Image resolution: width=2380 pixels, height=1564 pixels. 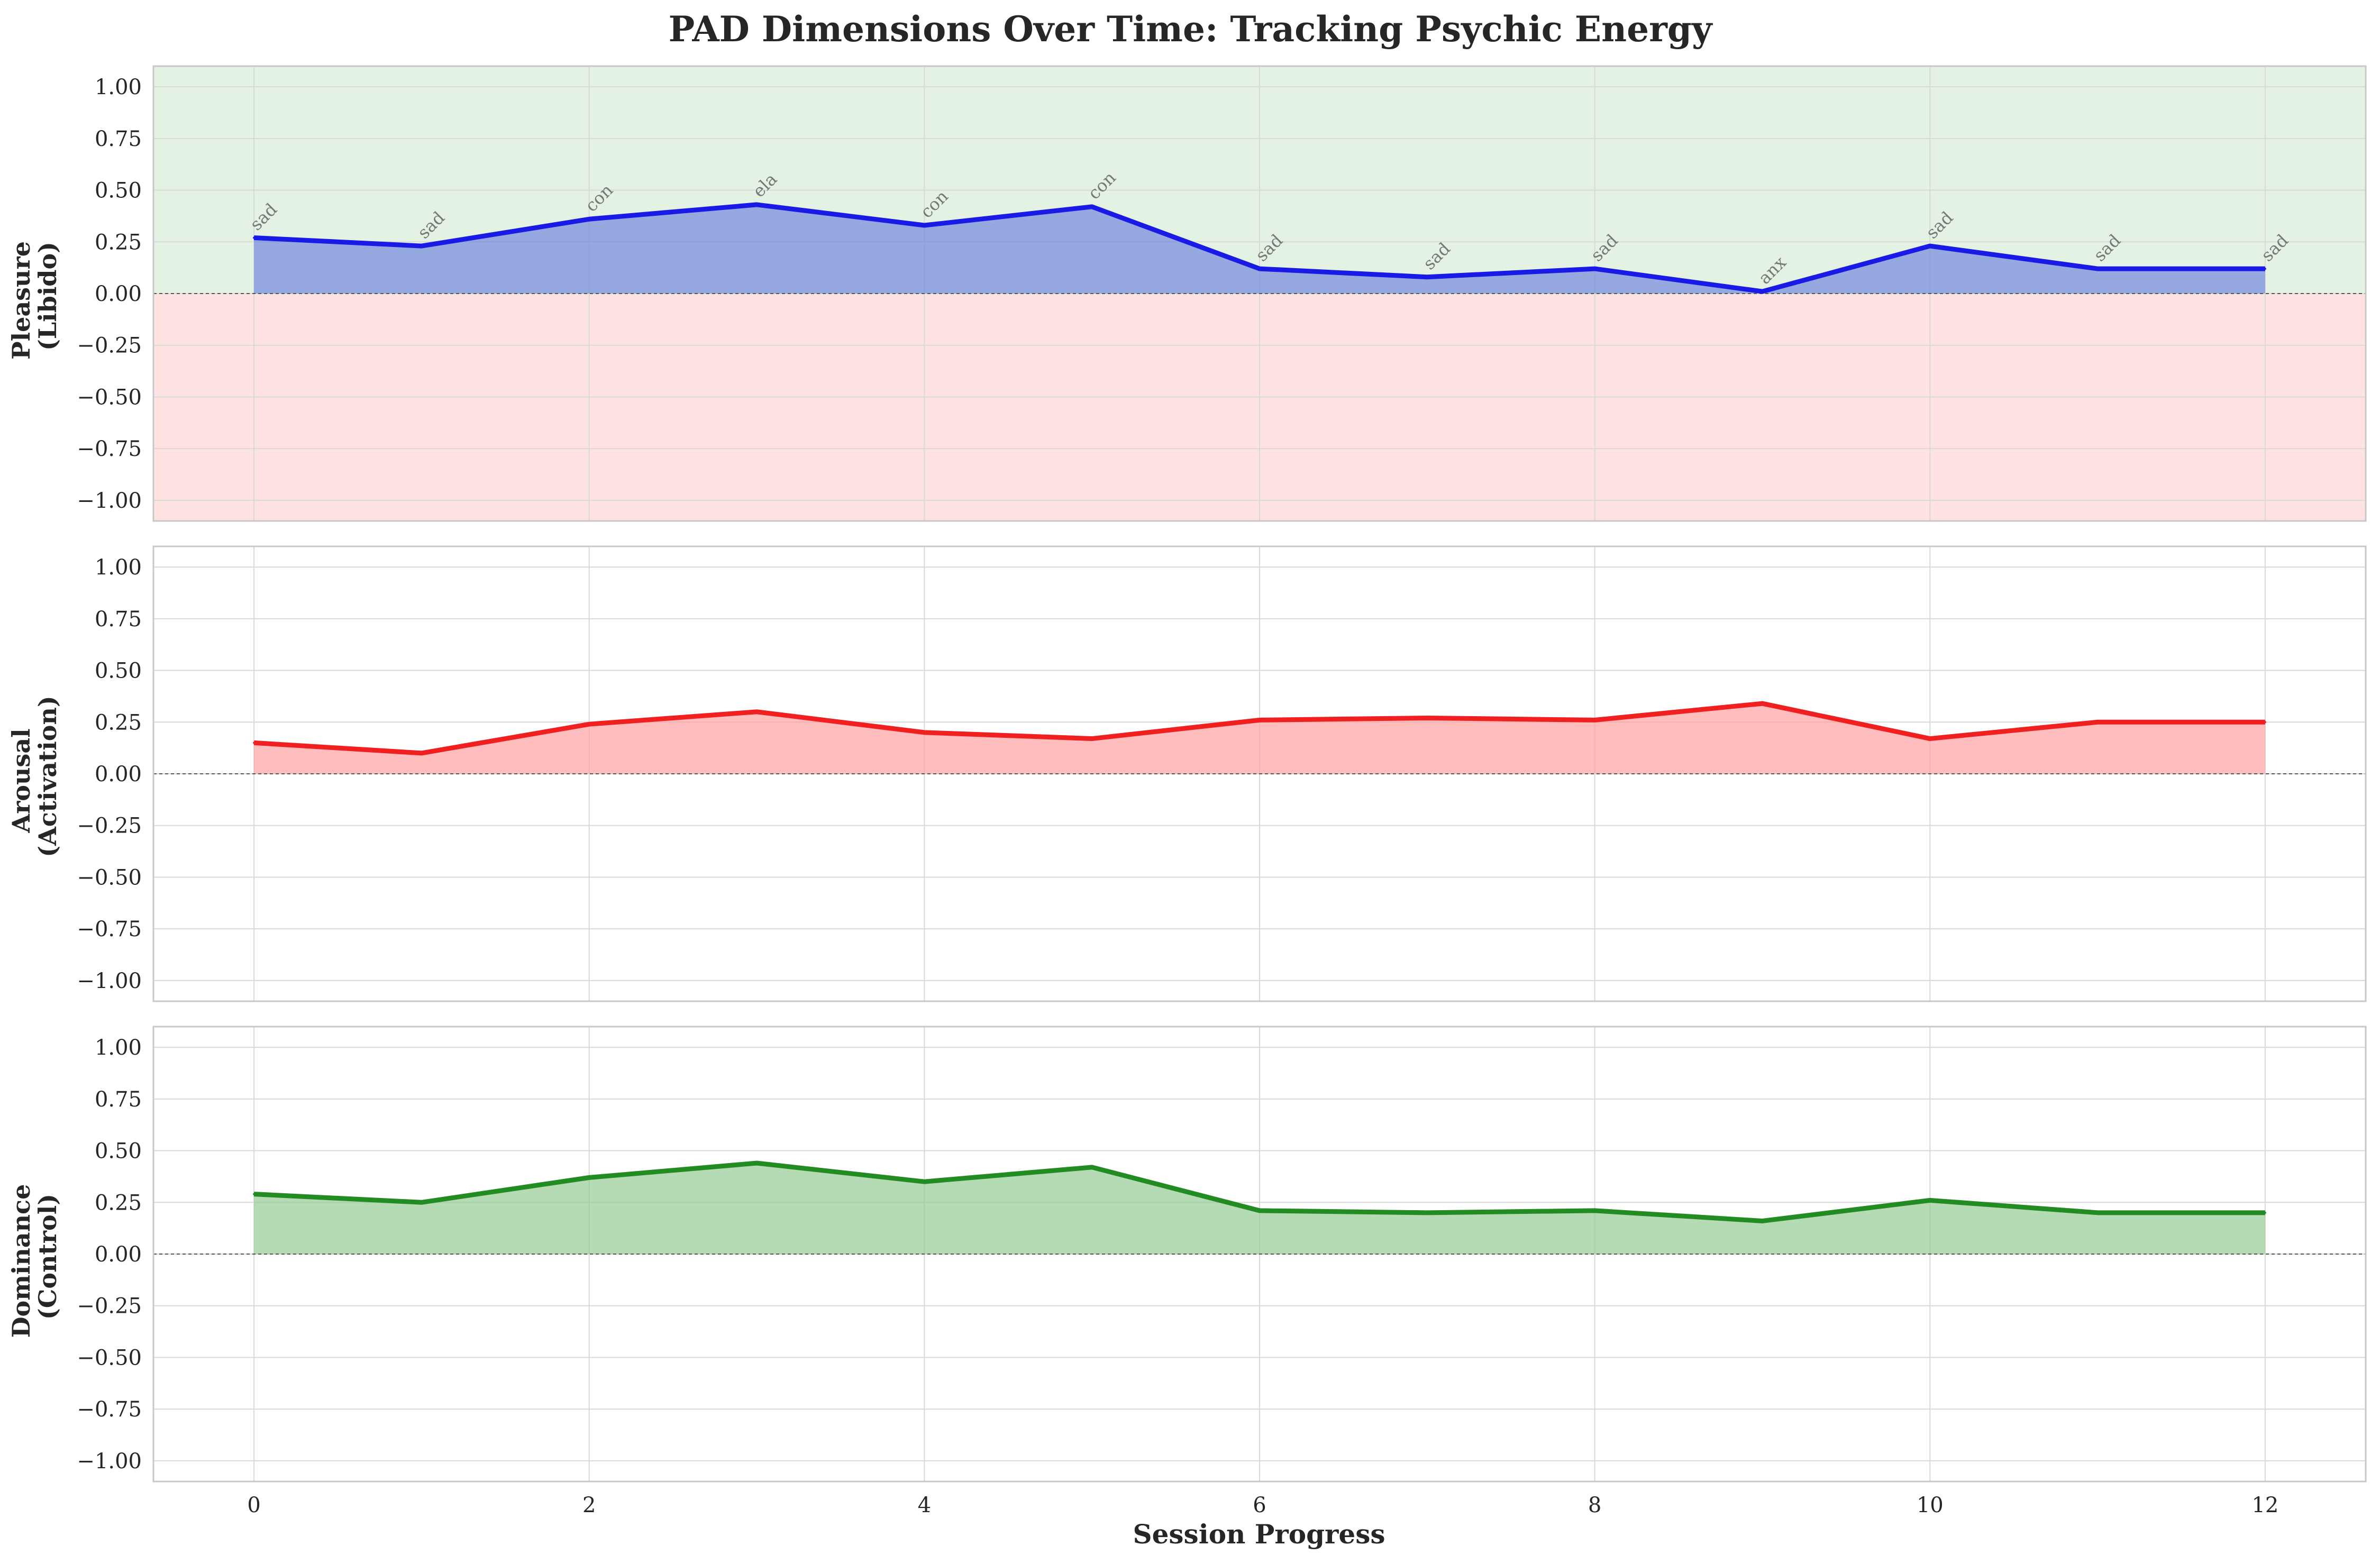 What do you see at coordinates (21, 780) in the screenshot?
I see `ylabel-arousal-line1: Arousal` at bounding box center [21, 780].